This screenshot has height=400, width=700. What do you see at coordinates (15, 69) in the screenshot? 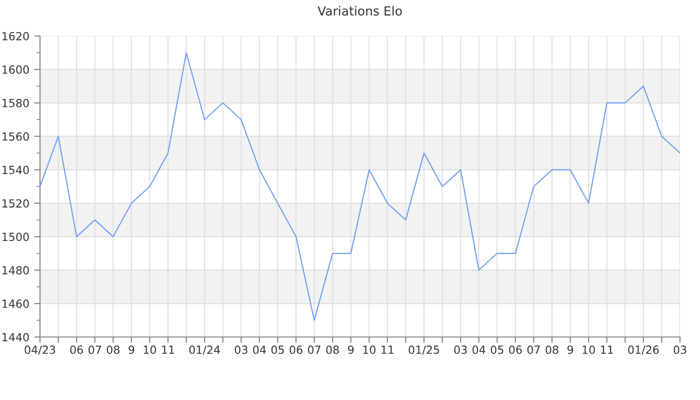
I see `y-tick-label: 1600` at bounding box center [15, 69].